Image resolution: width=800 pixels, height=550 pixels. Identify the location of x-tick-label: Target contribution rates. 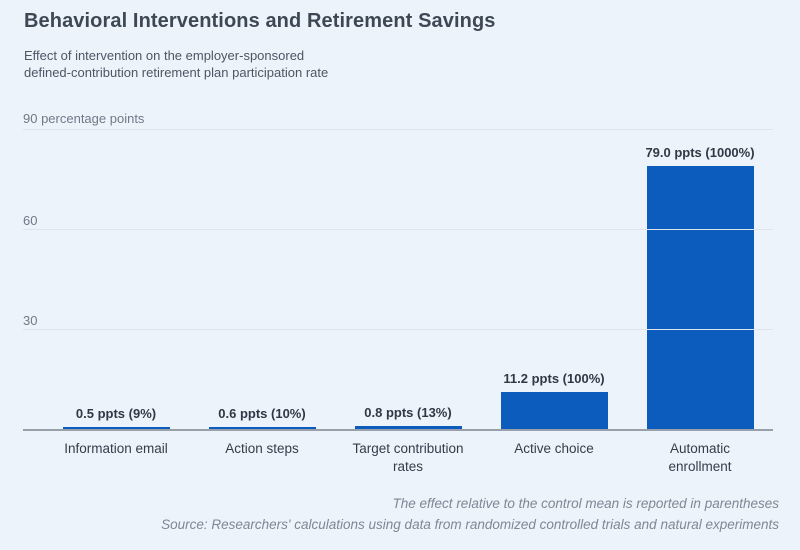
(408, 457).